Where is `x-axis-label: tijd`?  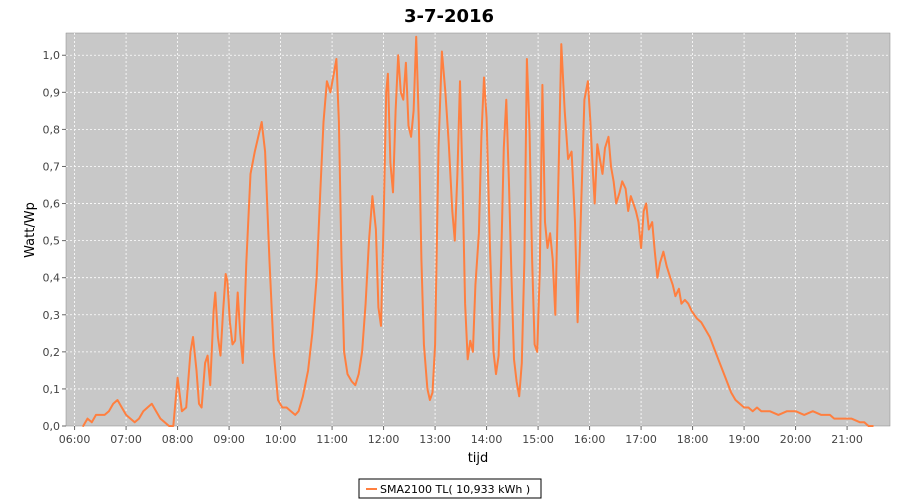
x-axis-label: tijd is located at coordinates (478, 458).